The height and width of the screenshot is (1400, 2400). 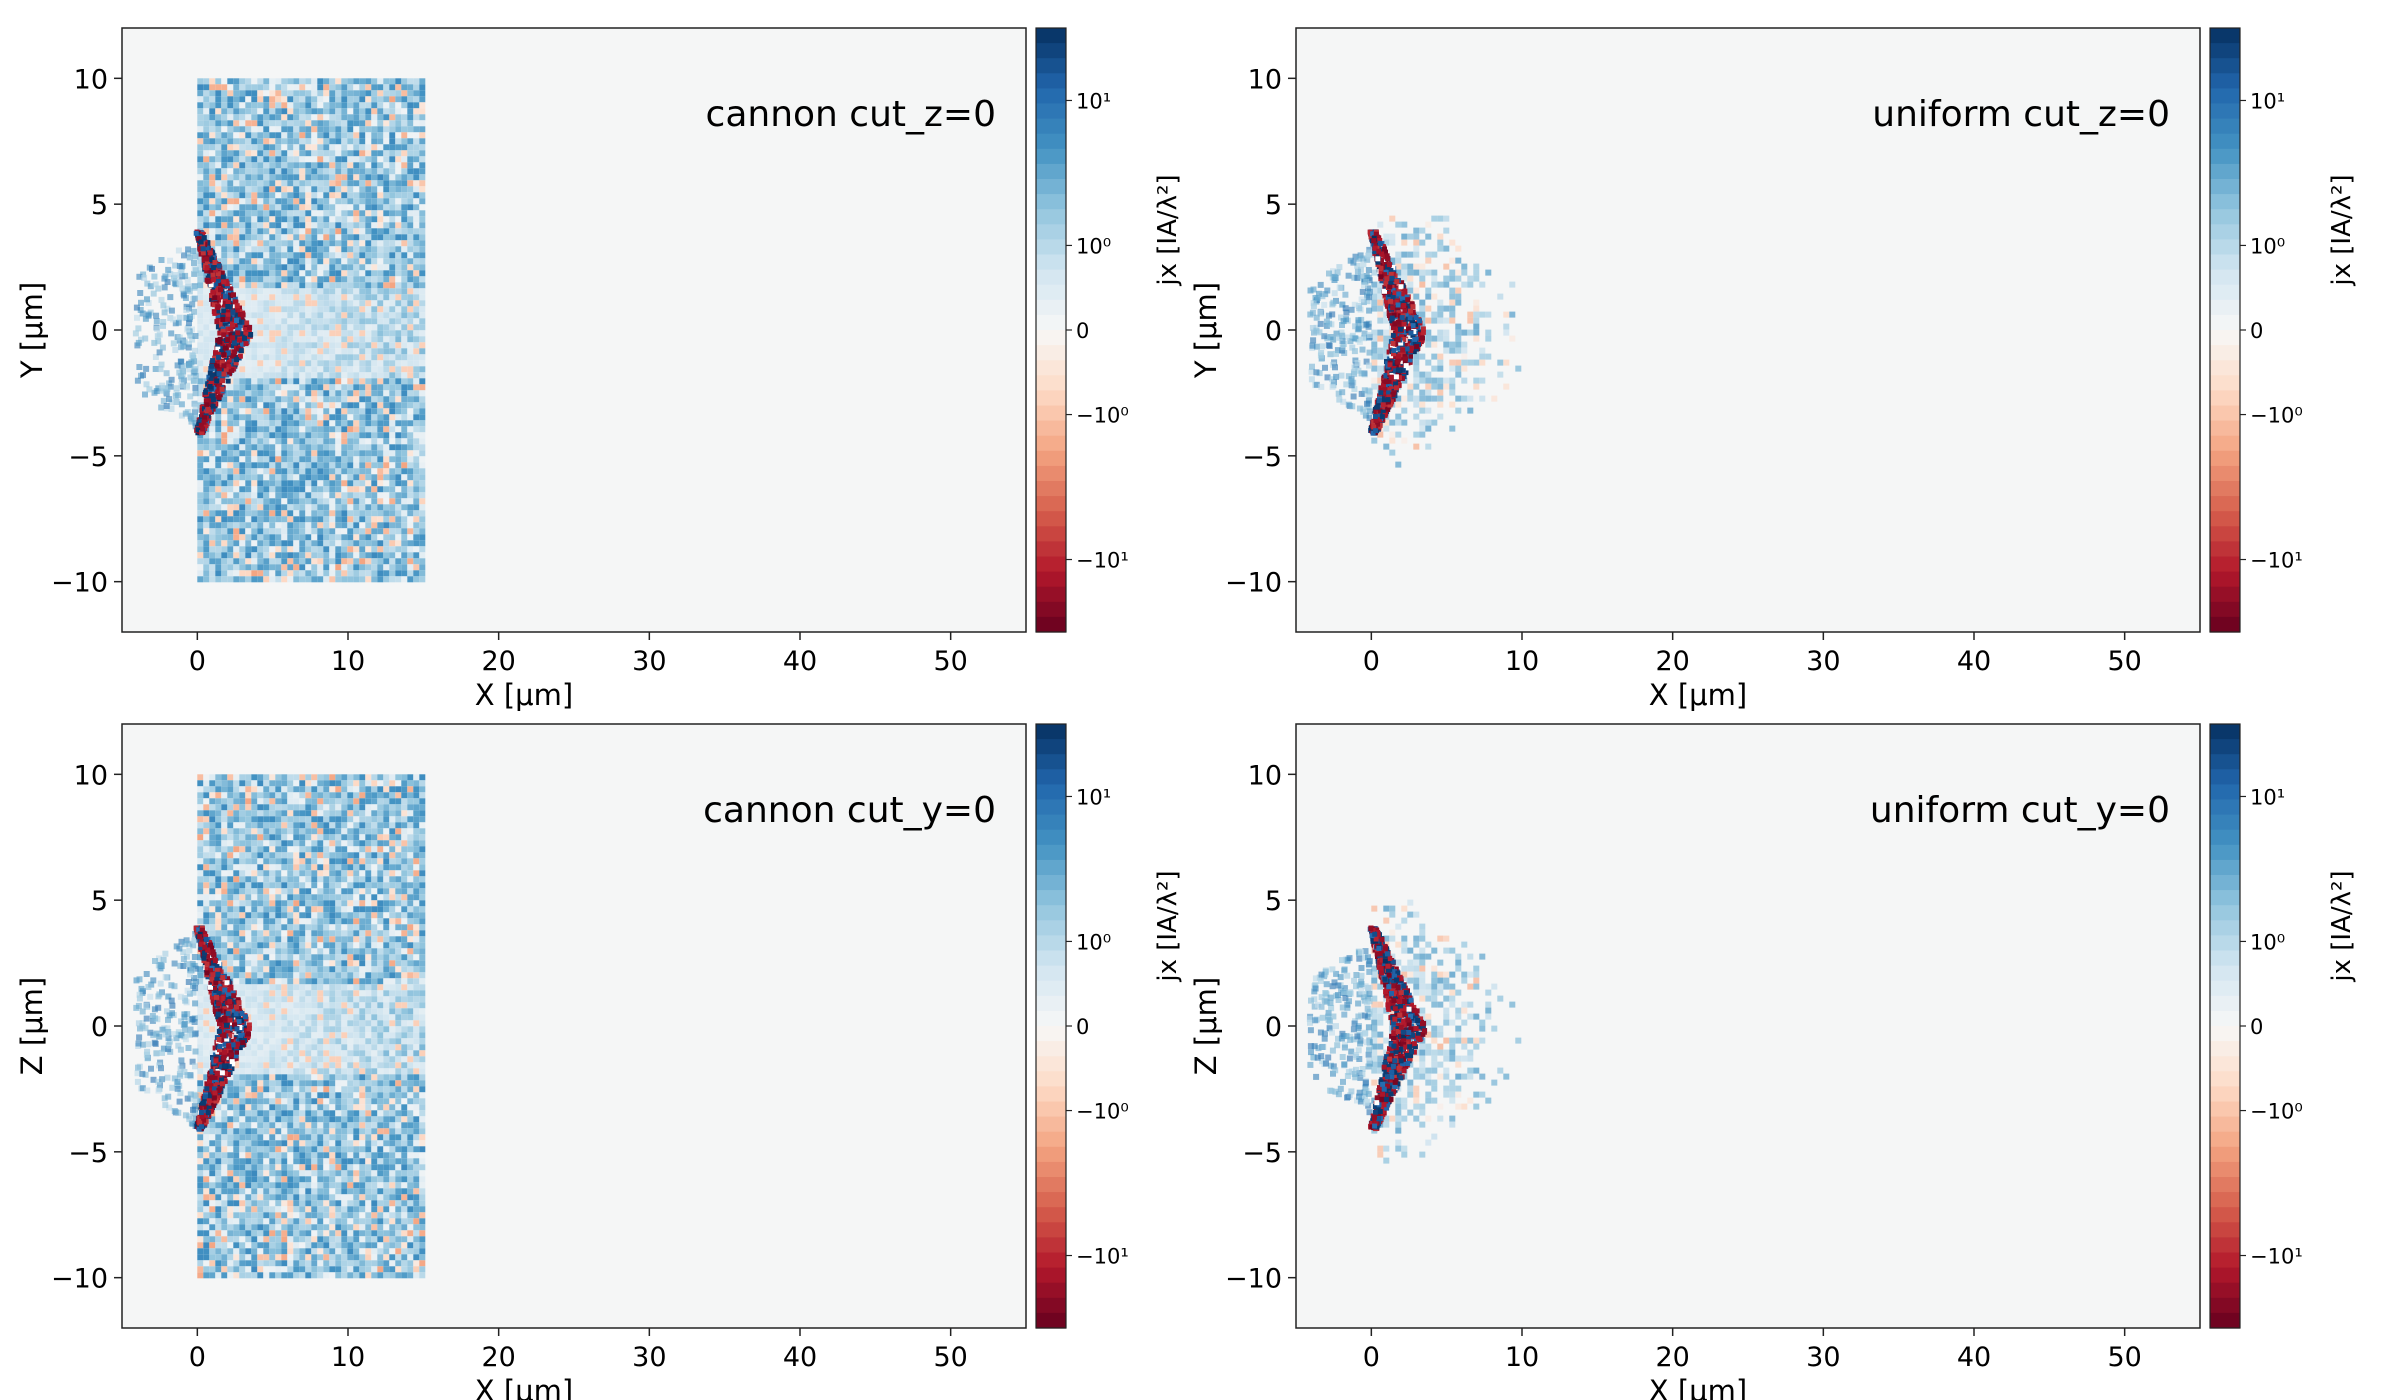 What do you see at coordinates (849, 810) in the screenshot?
I see `panel-title: cannon cut_y=0` at bounding box center [849, 810].